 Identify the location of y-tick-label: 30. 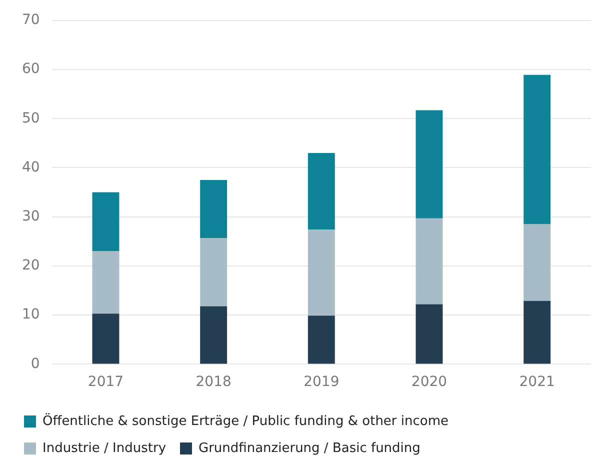
(31, 216).